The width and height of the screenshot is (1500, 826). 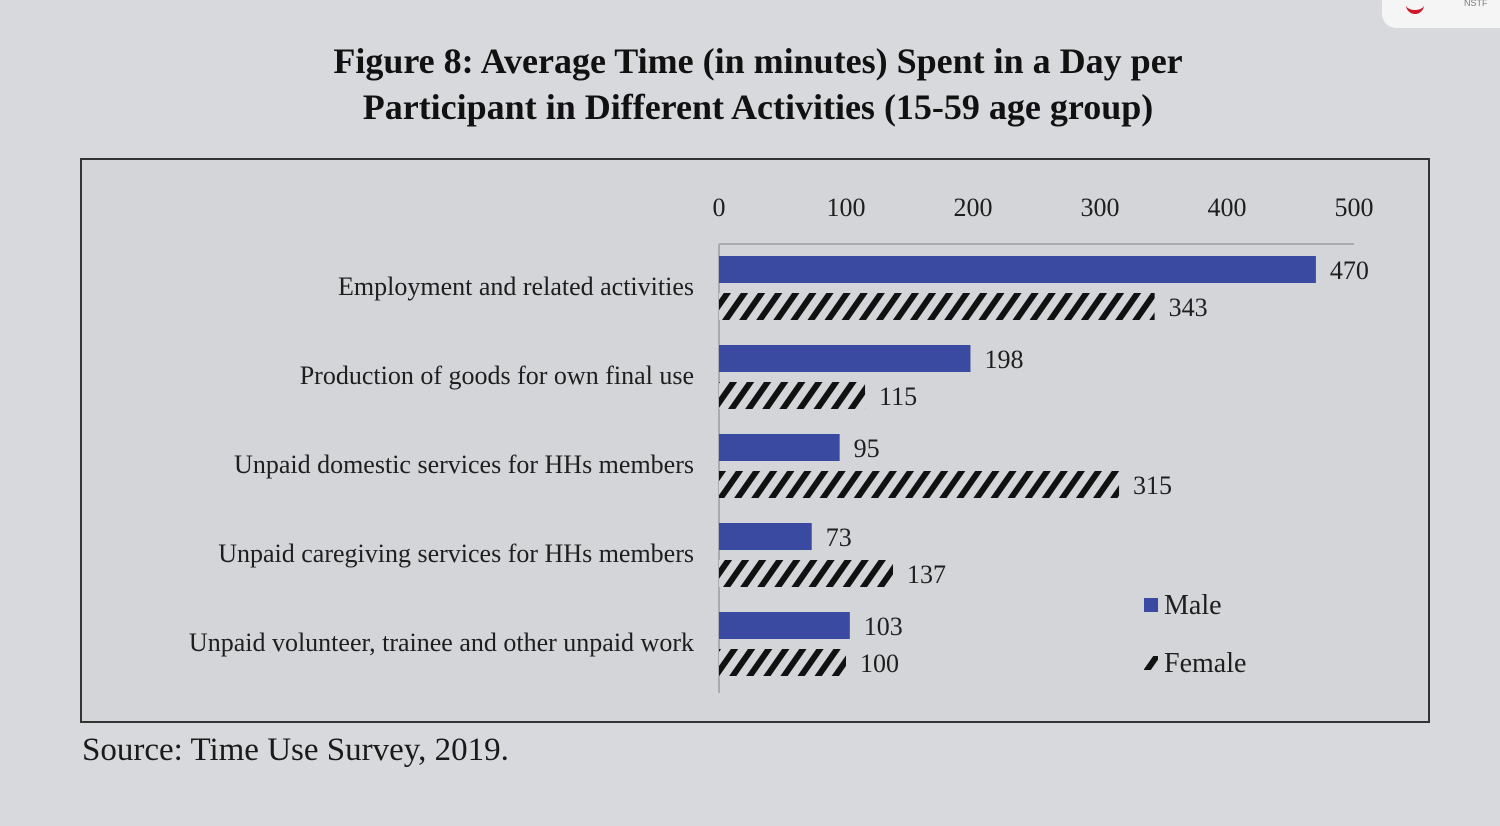 What do you see at coordinates (1354, 207) in the screenshot?
I see `x-tick-label: 500` at bounding box center [1354, 207].